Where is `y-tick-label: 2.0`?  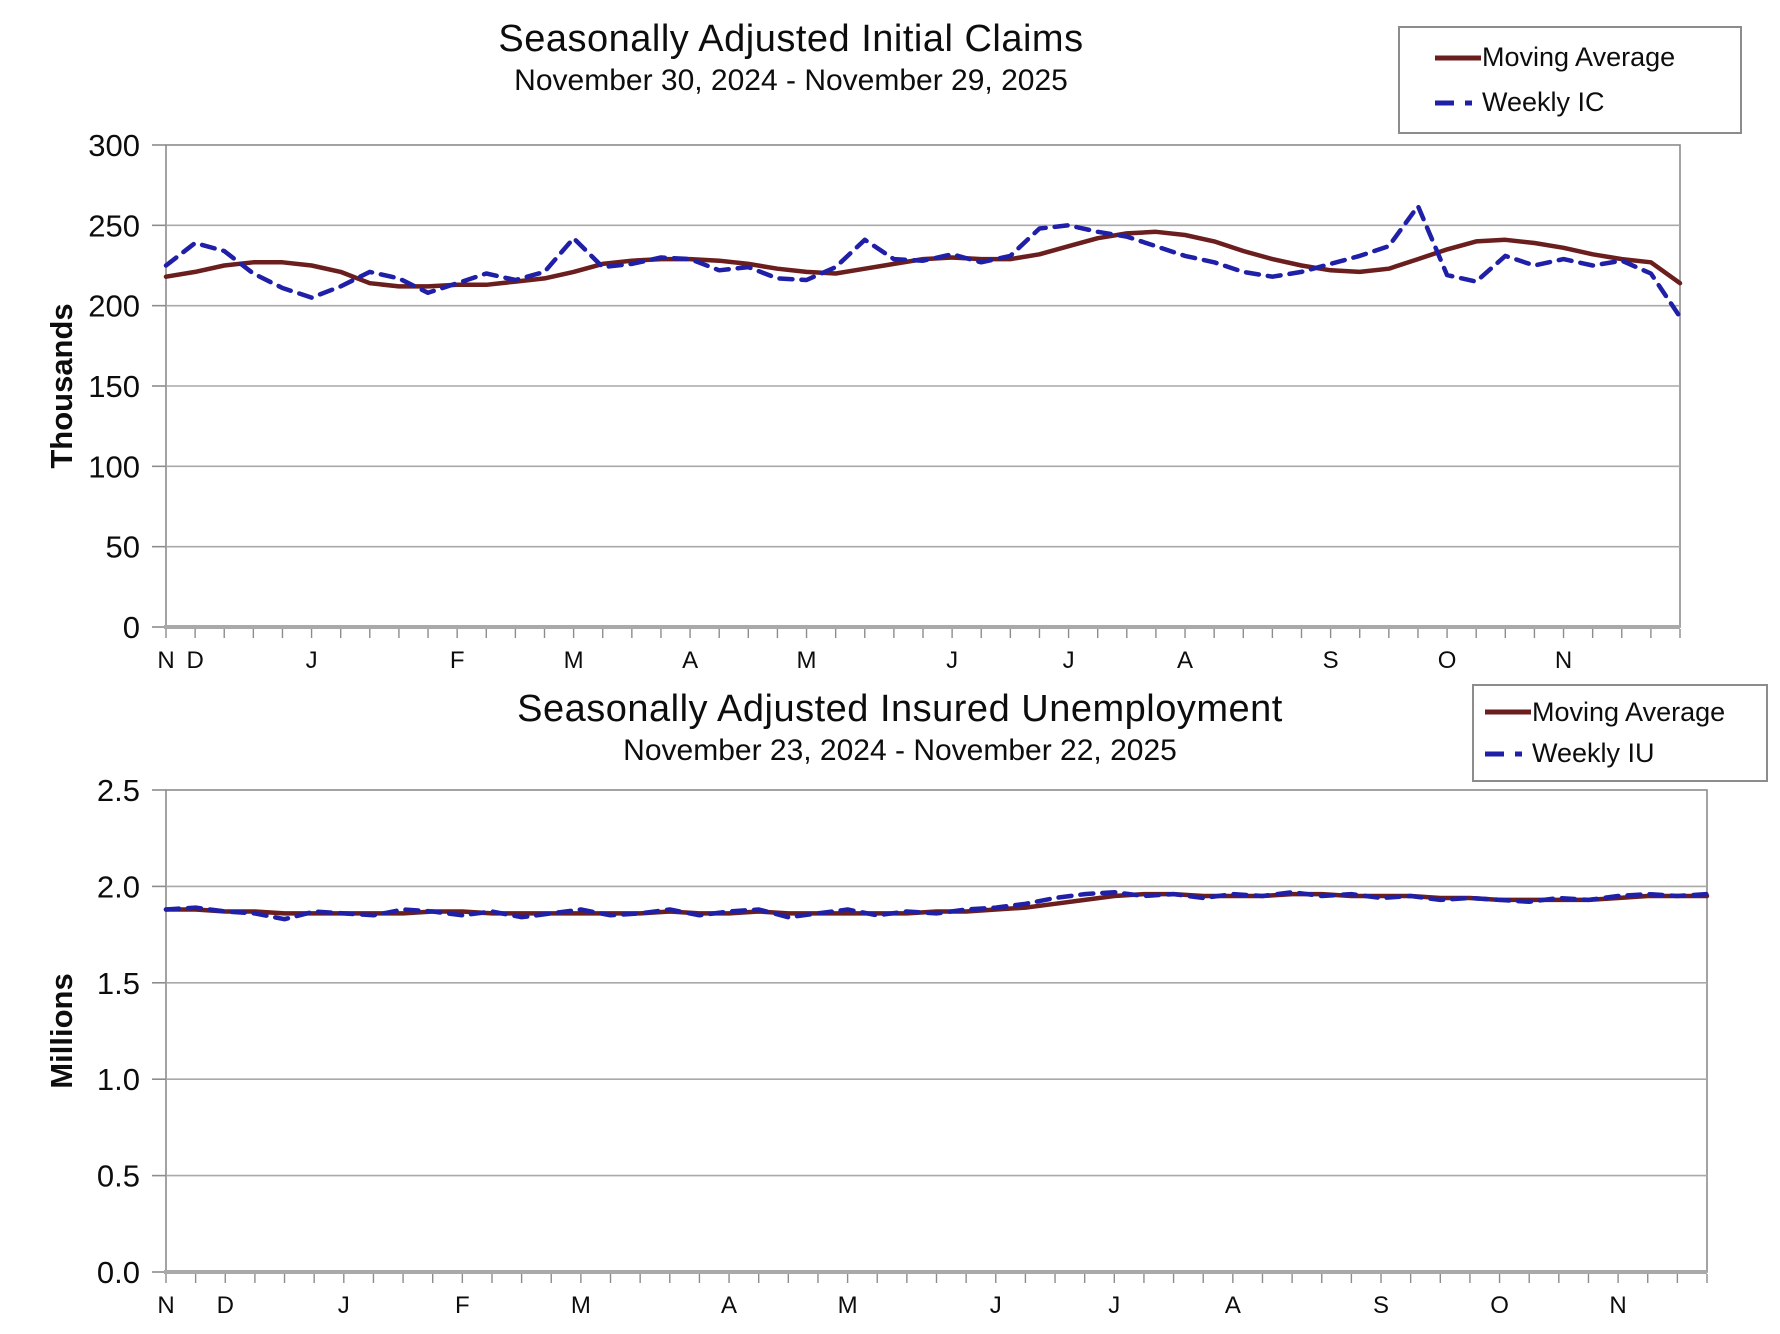
y-tick-label: 2.0 is located at coordinates (118, 886).